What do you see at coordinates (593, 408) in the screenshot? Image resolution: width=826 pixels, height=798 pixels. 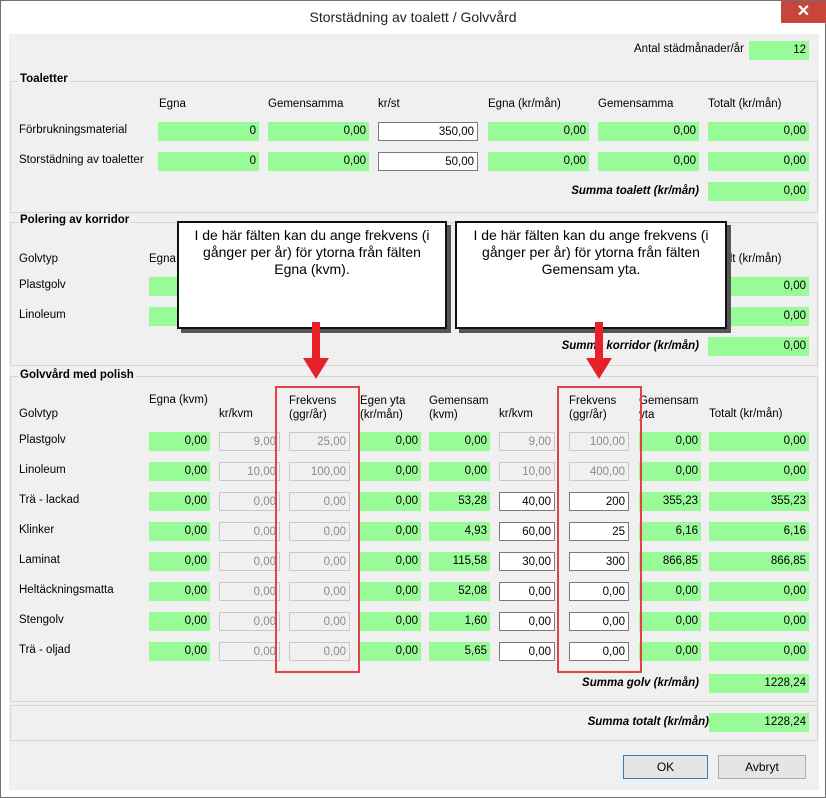 I see `header-frekvens2: Frekvens (ggr/år)` at bounding box center [593, 408].